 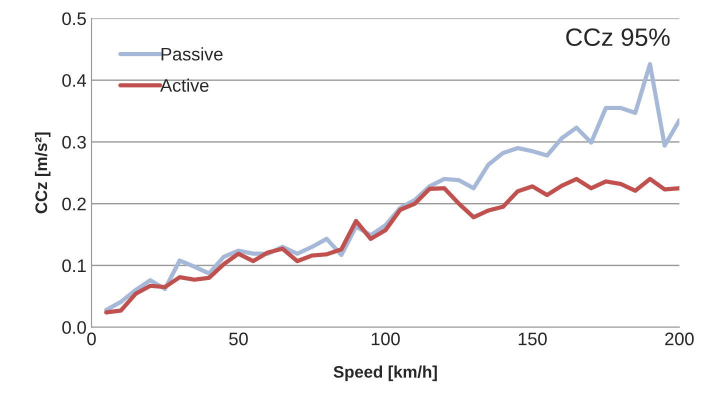 What do you see at coordinates (238, 339) in the screenshot?
I see `x-tick-label: 50` at bounding box center [238, 339].